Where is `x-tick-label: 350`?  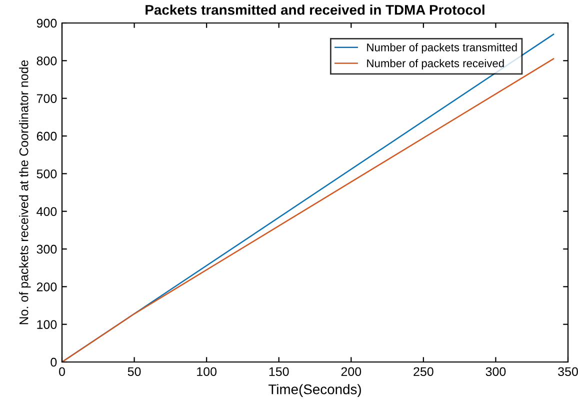
x-tick-label: 350 is located at coordinates (568, 371).